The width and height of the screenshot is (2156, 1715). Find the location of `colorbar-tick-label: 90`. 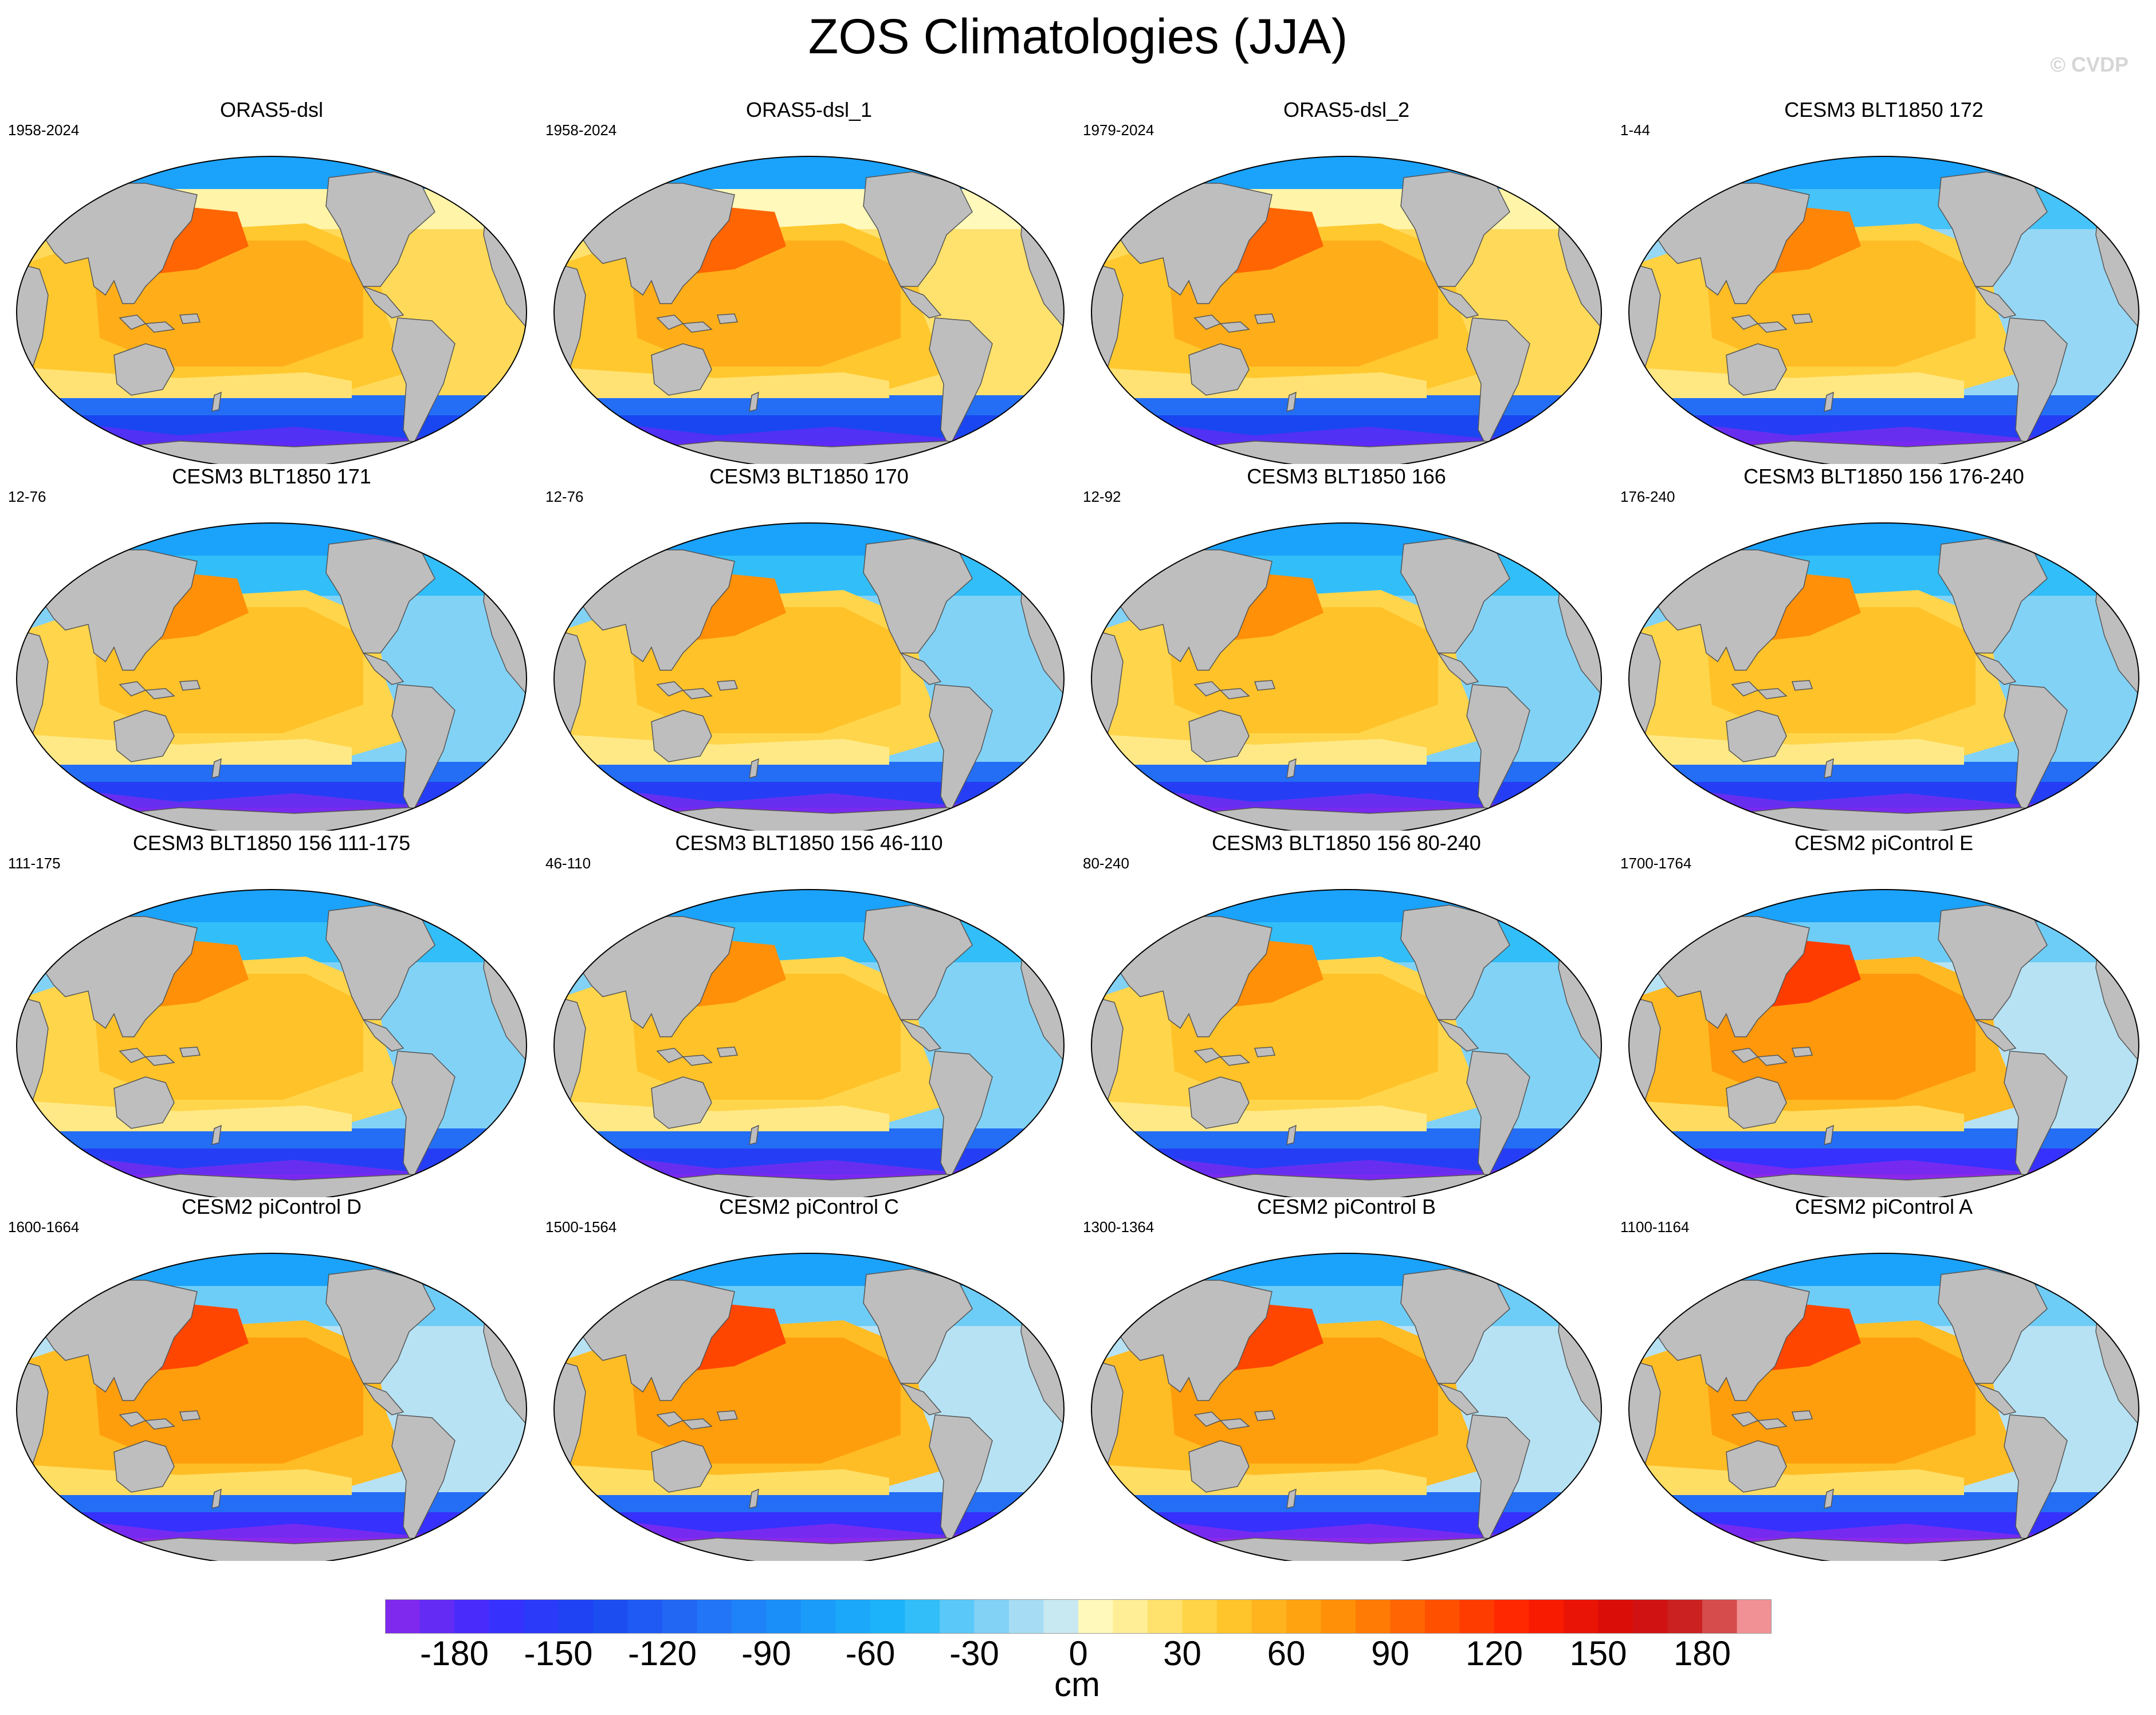

colorbar-tick-label: 90 is located at coordinates (1390, 1653).